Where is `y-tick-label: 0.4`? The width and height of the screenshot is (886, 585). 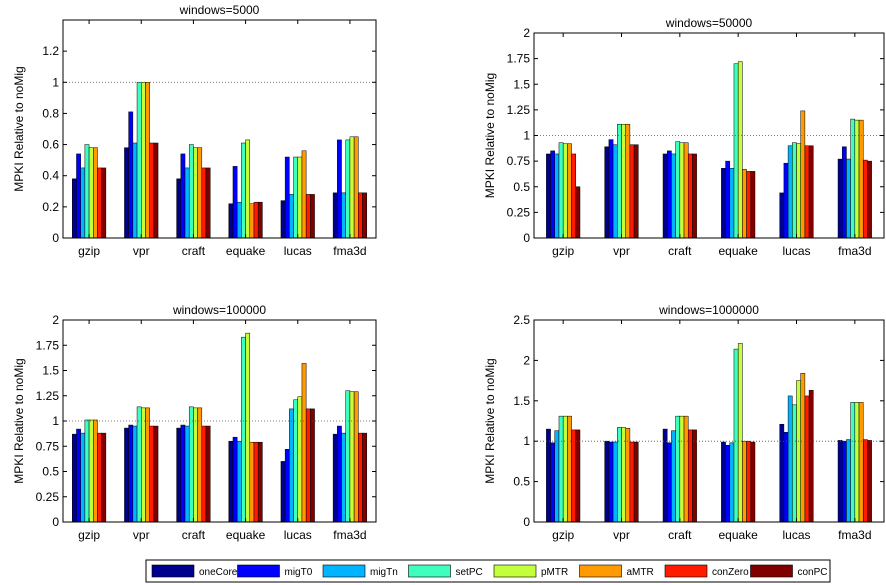
y-tick-label: 0.4 is located at coordinates (50, 176).